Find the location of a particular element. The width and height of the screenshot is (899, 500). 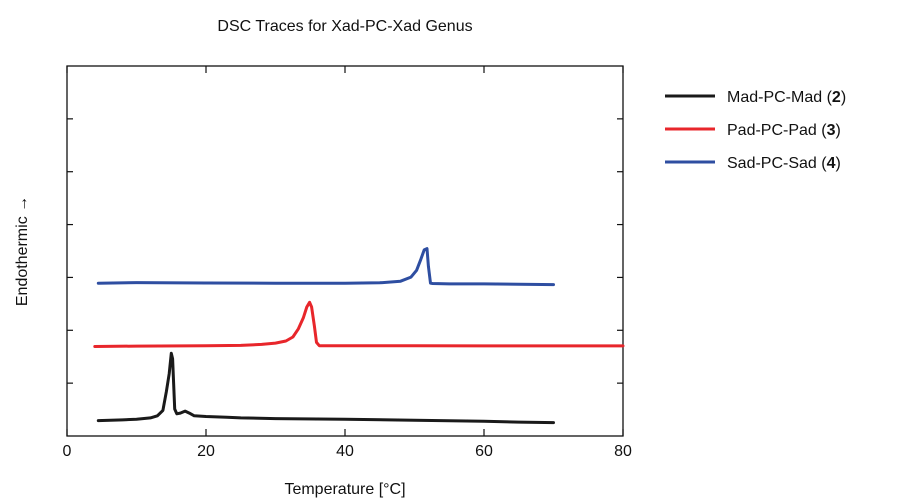

x-tick-label: 40 is located at coordinates (345, 451).